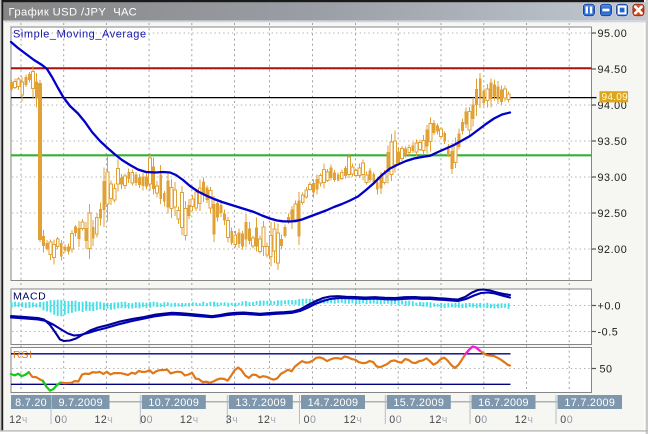  What do you see at coordinates (608, 332) in the screenshot?
I see `svg-text: -0.5` at bounding box center [608, 332].